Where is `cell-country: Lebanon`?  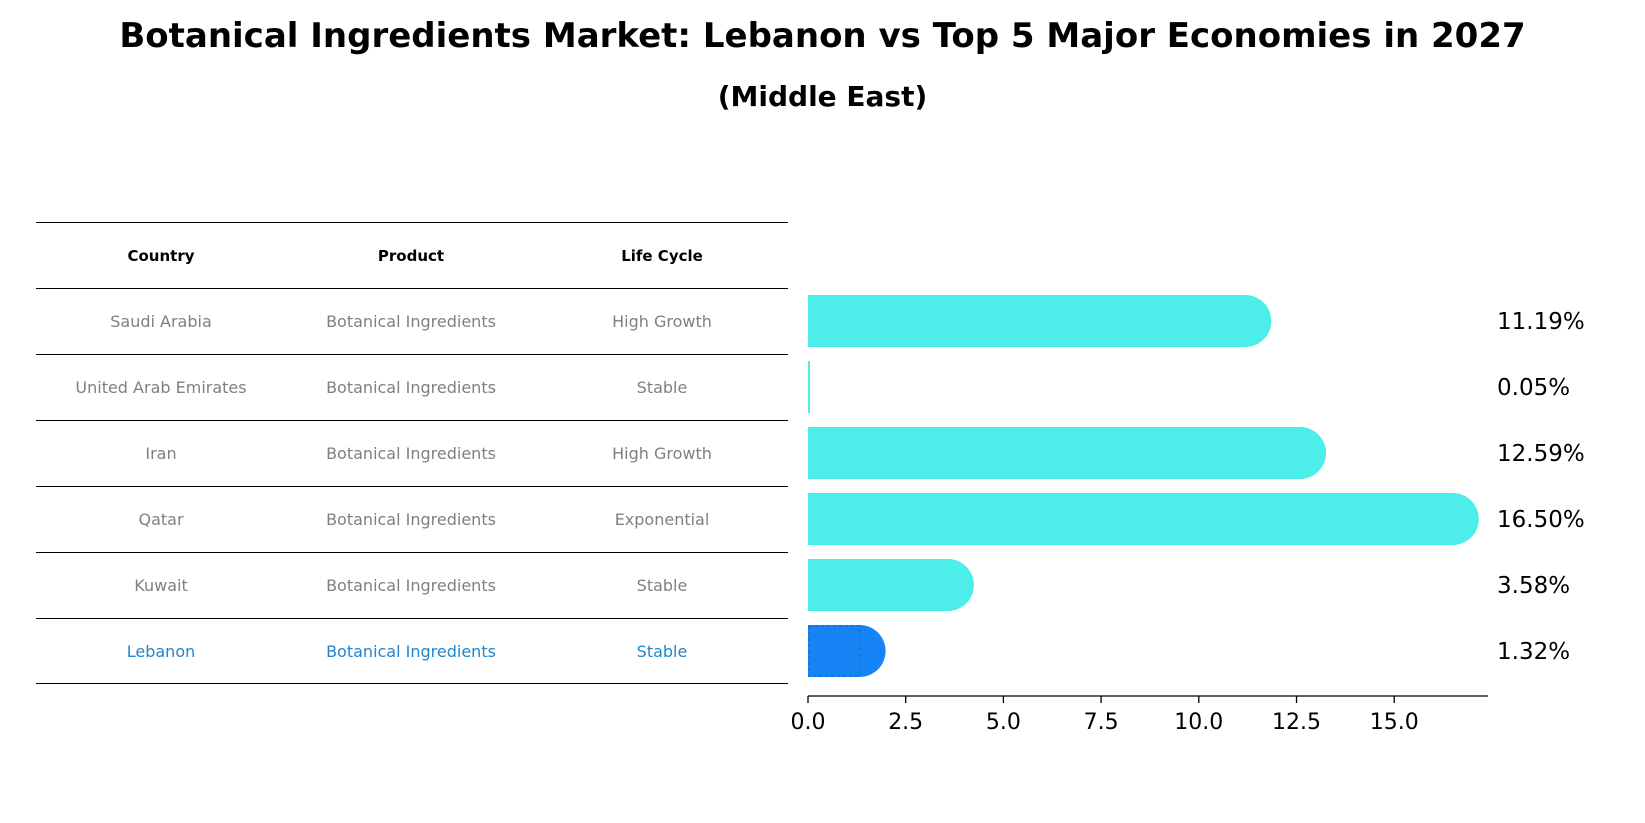 cell-country: Lebanon is located at coordinates (161, 651).